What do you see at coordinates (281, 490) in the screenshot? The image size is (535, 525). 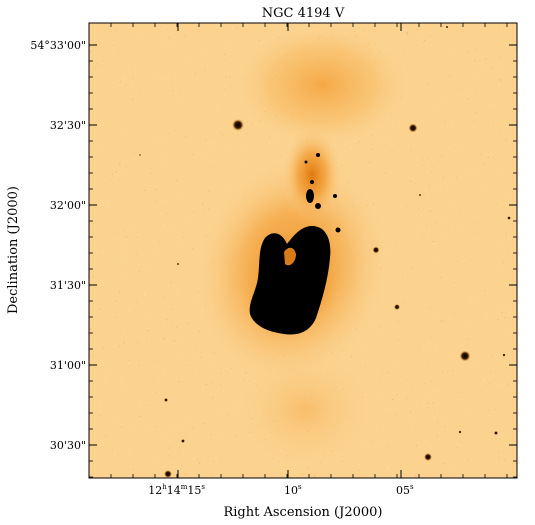 I see `x-tick-labels: 12h14m15s 10s 05s` at bounding box center [281, 490].